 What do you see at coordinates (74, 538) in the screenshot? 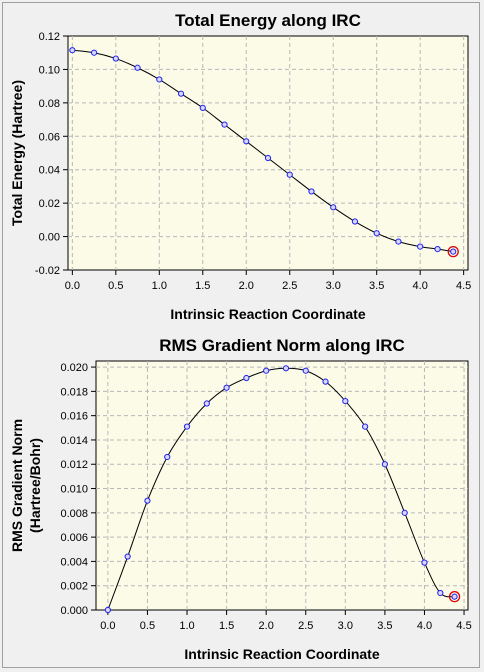
I see `y-tick-label: 0.006` at bounding box center [74, 538].